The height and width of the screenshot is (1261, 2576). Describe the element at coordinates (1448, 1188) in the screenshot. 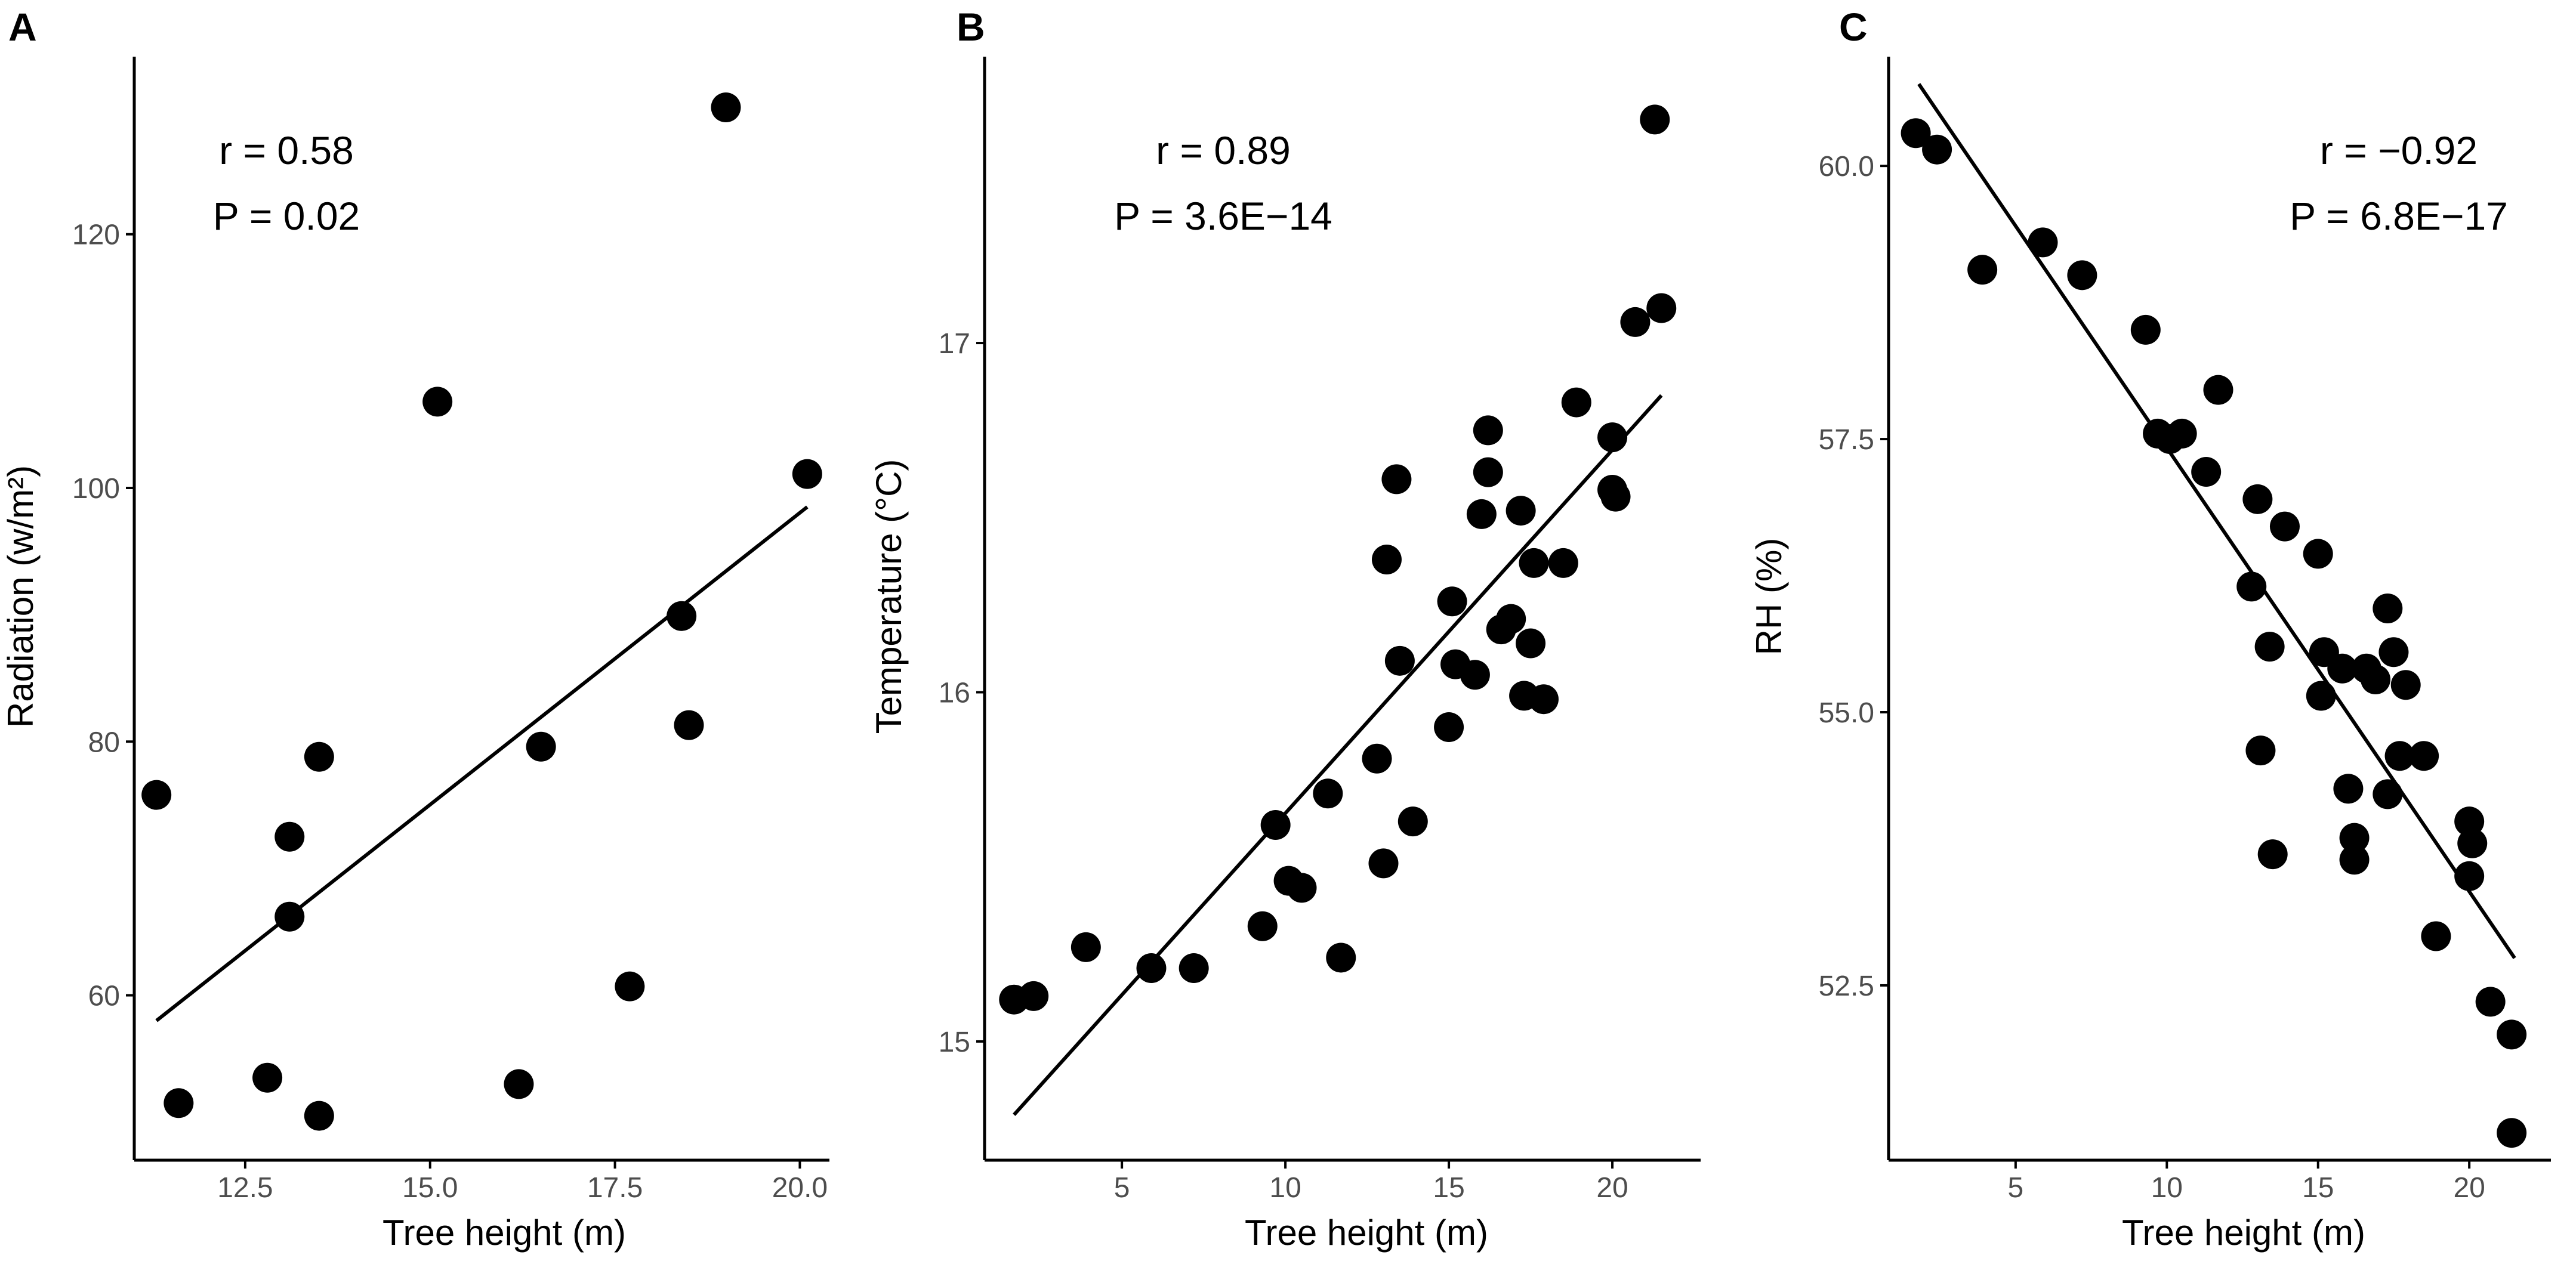

I see `panel-b-x-tick-label: 15` at that location.